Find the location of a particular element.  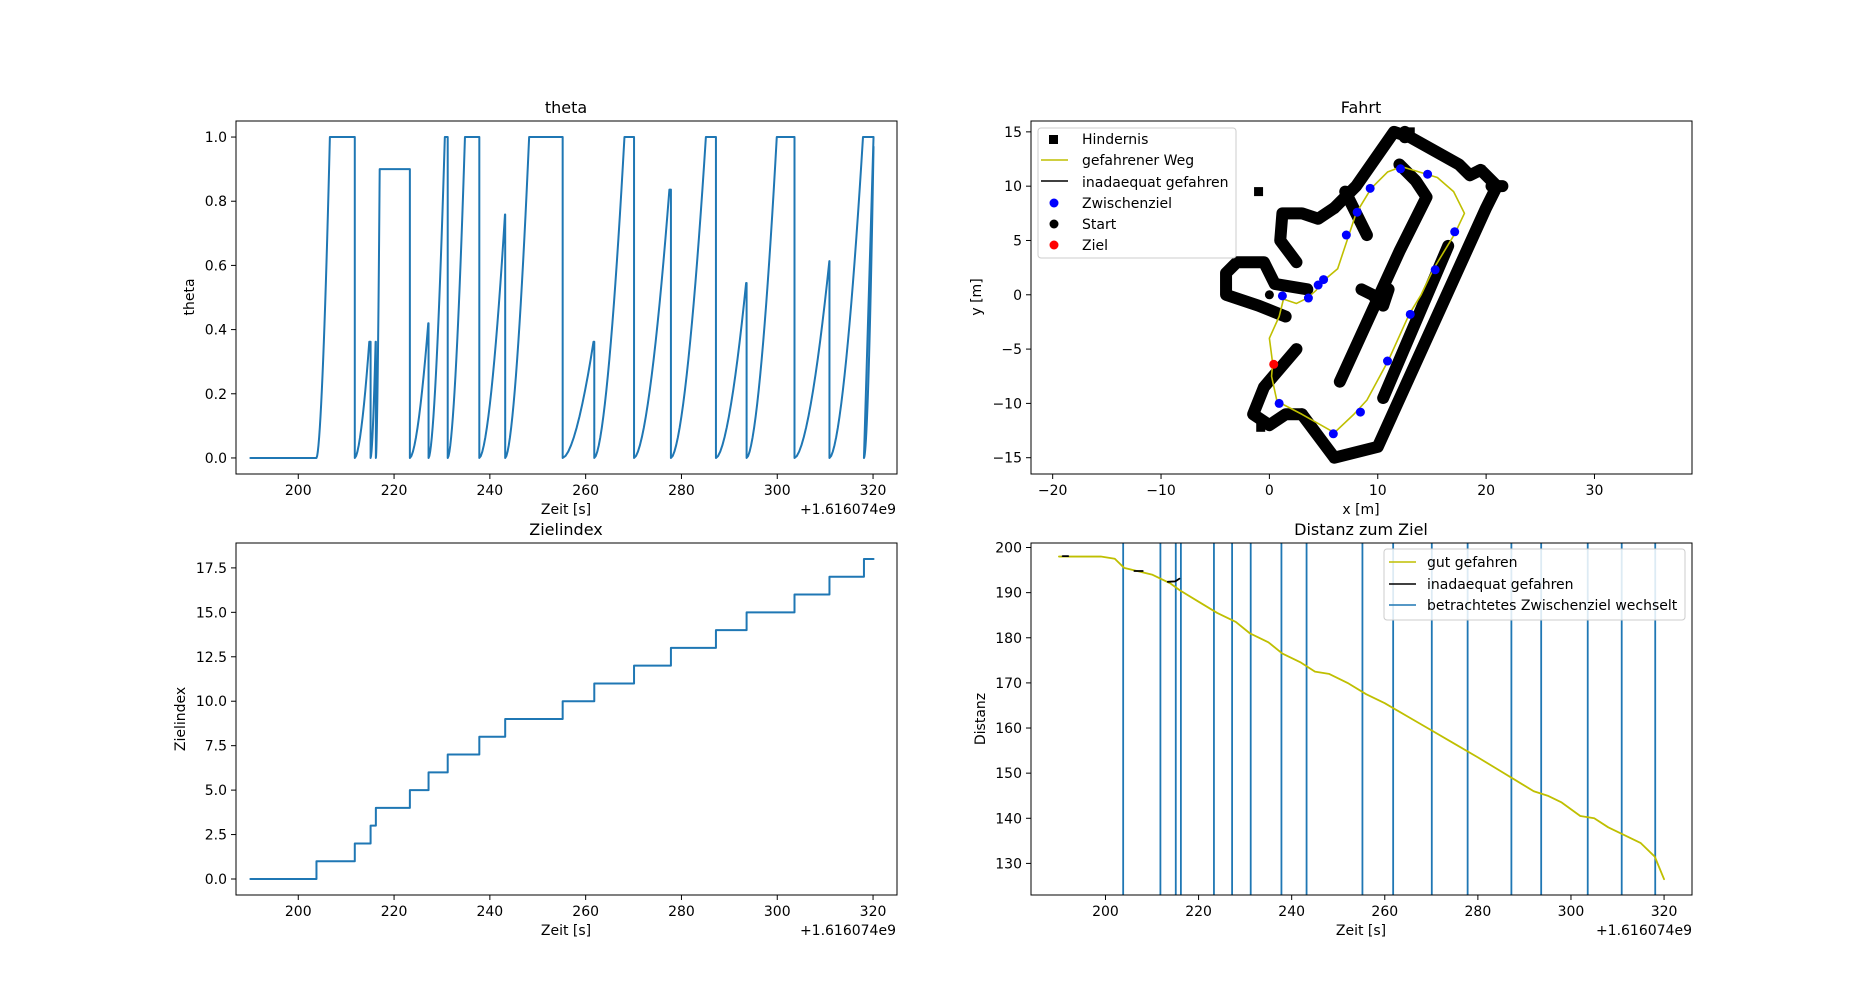

x-tick-label: 0 is located at coordinates (1269, 491).